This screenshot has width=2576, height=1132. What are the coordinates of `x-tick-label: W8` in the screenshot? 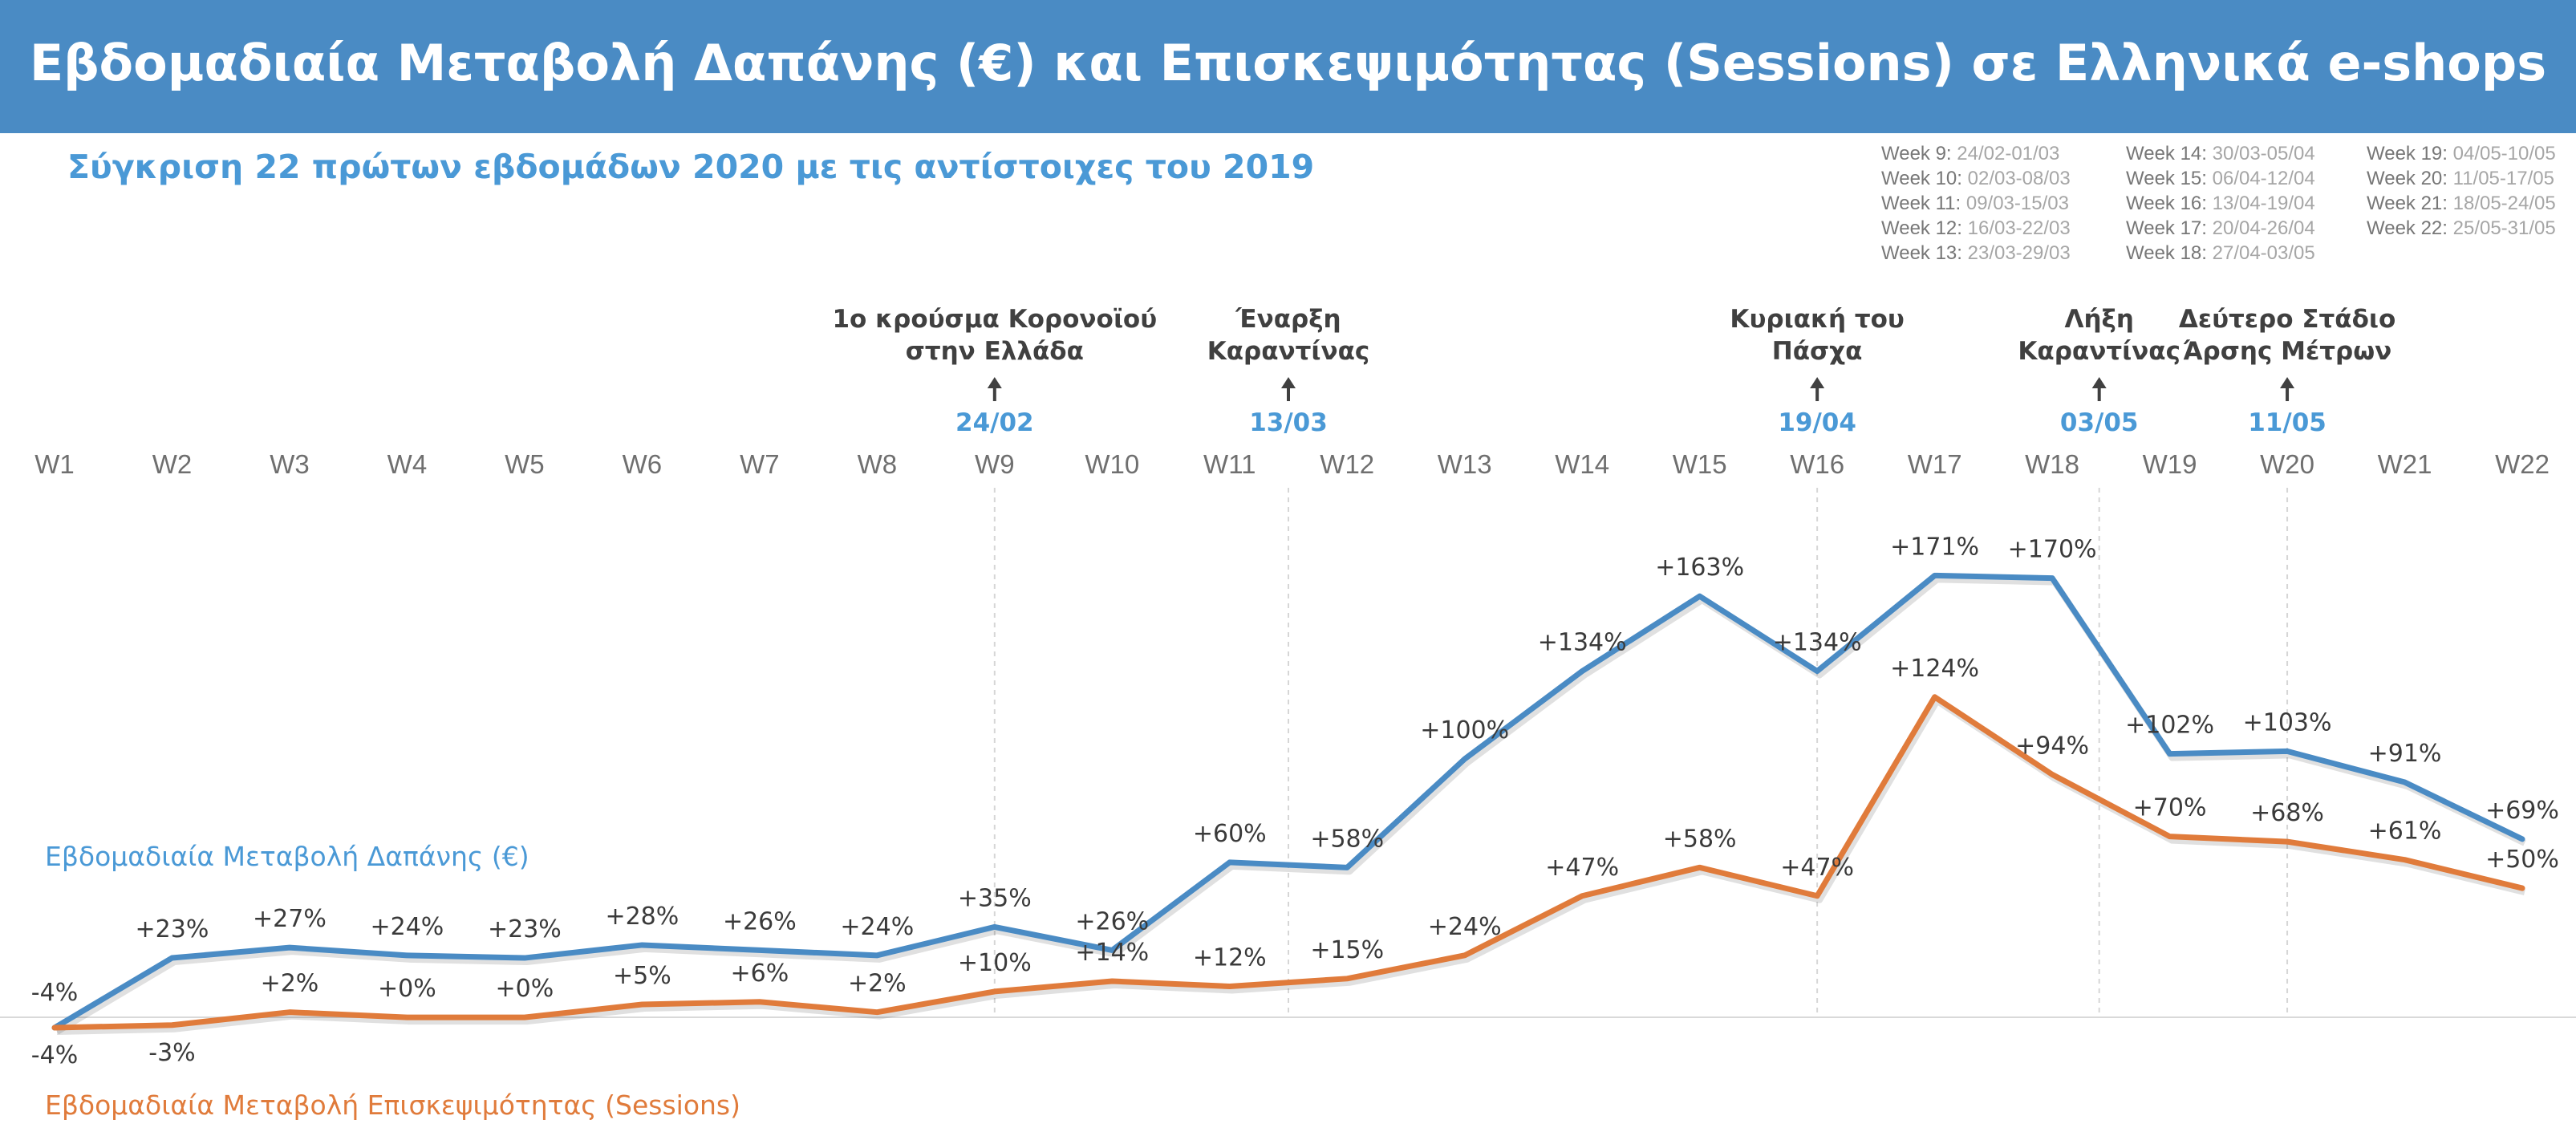 It's located at (878, 464).